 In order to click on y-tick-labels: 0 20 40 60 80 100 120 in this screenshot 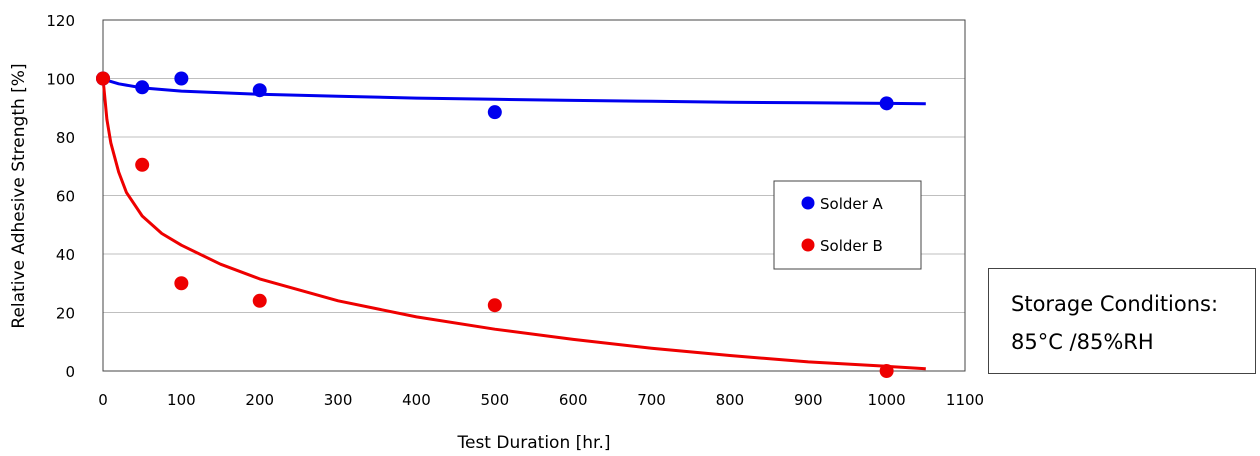, I will do `click(60, 196)`.